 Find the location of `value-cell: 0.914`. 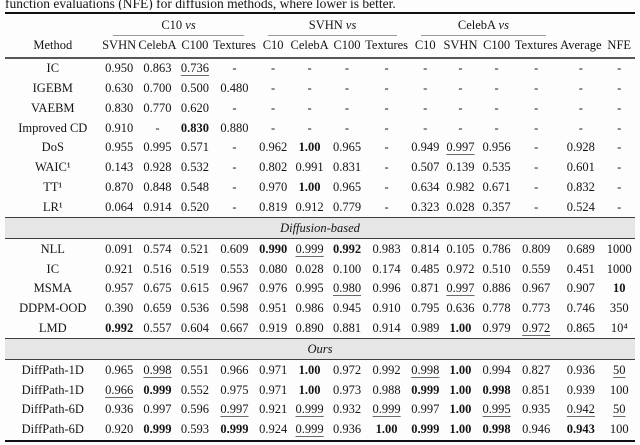

value-cell: 0.914 is located at coordinates (386, 327).